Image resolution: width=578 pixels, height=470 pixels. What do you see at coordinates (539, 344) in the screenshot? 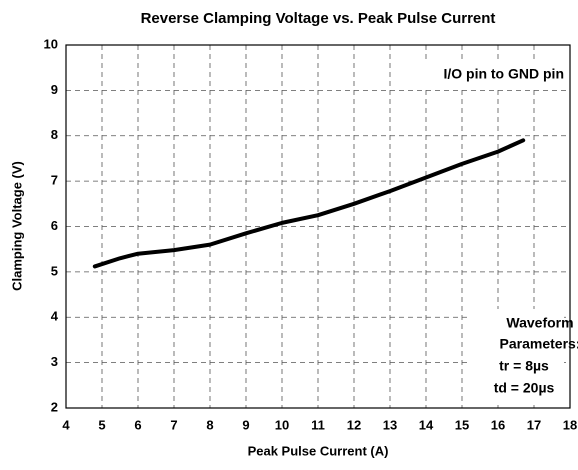
I see `annotation: Parameters:` at bounding box center [539, 344].